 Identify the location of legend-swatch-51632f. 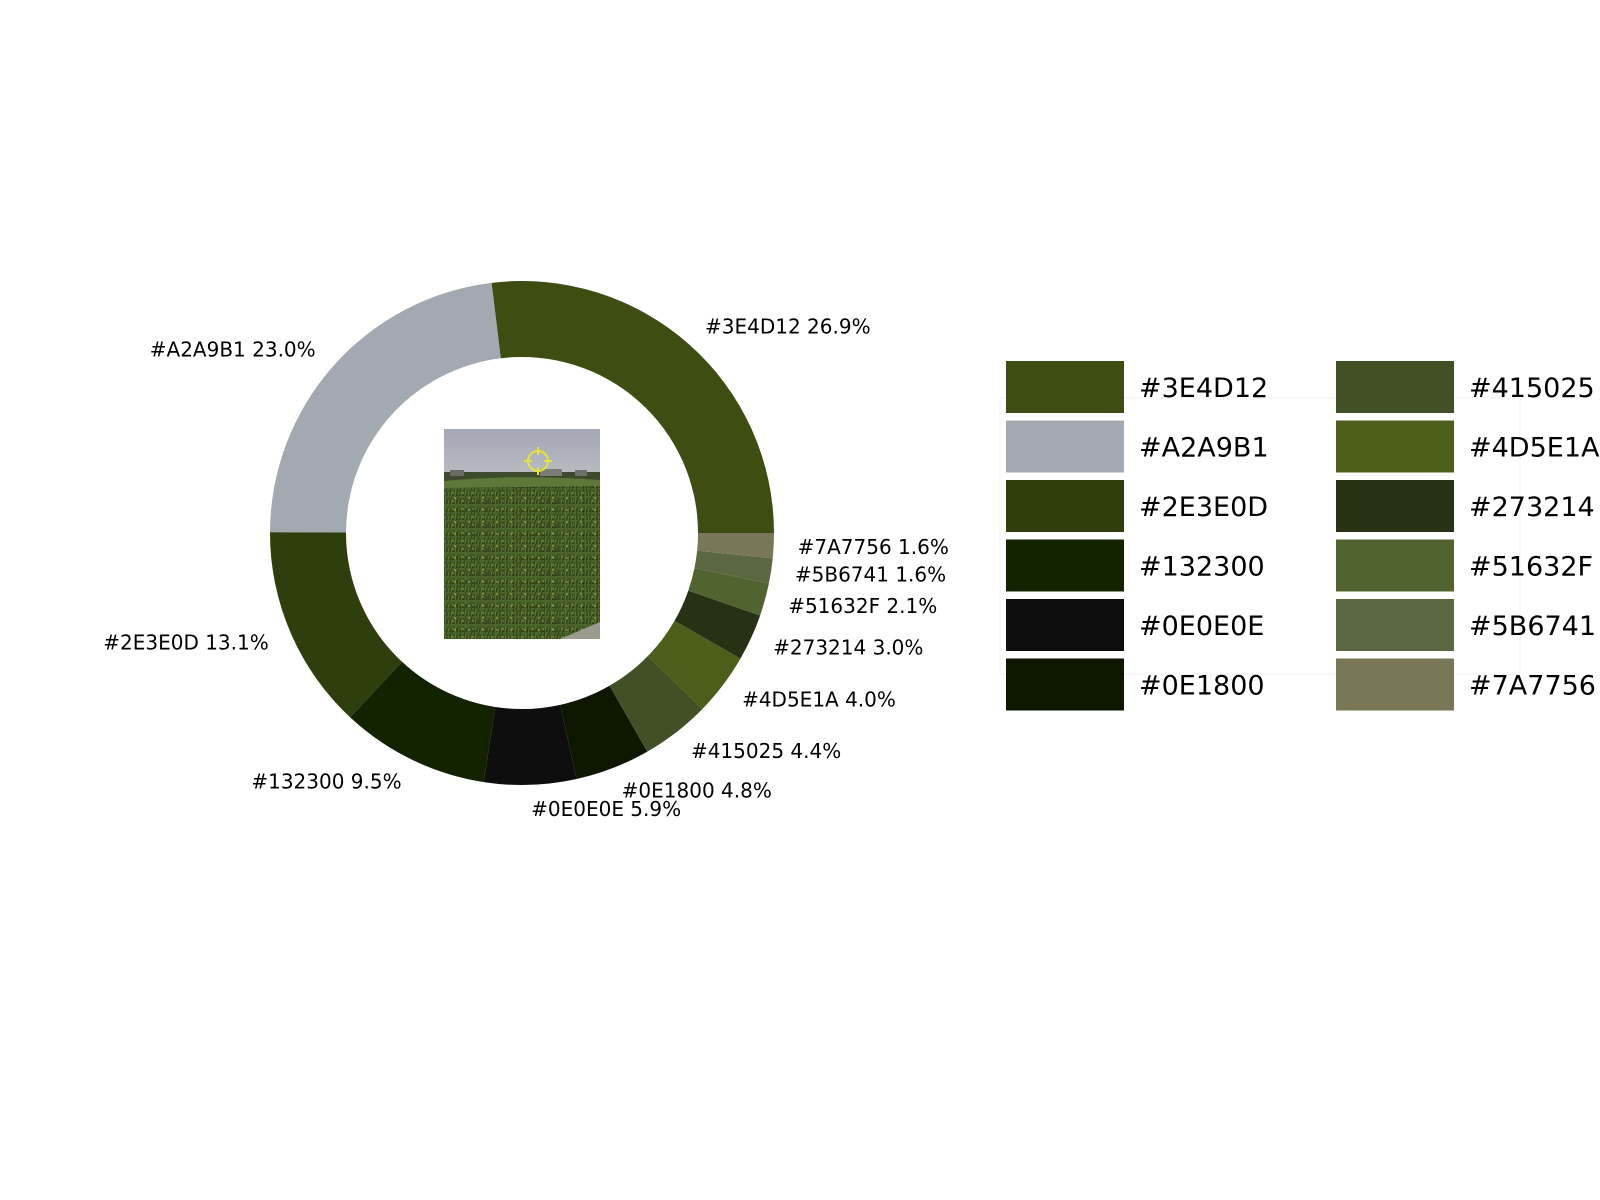
(1395, 565).